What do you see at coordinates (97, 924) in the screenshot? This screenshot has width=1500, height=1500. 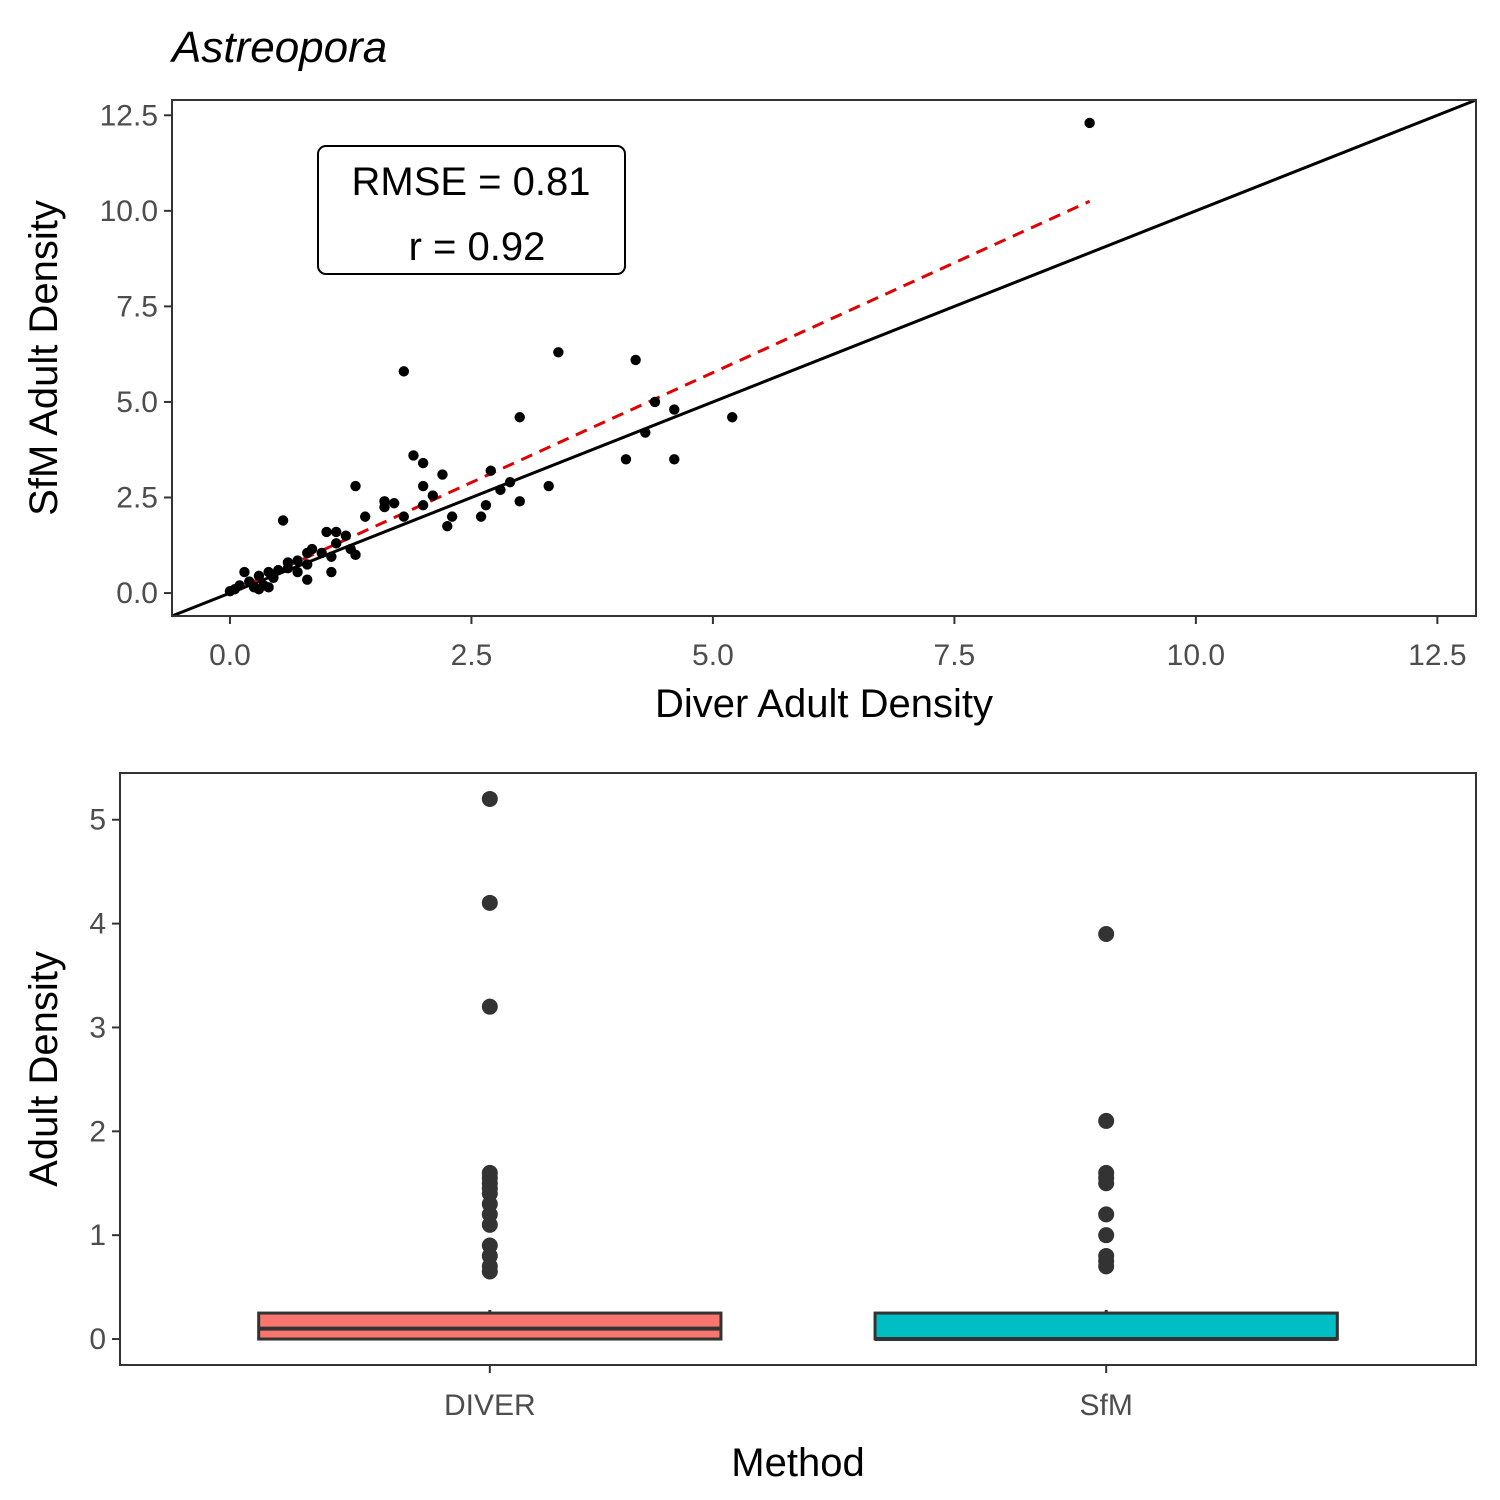 I see `box-y-tick-label: 4` at bounding box center [97, 924].